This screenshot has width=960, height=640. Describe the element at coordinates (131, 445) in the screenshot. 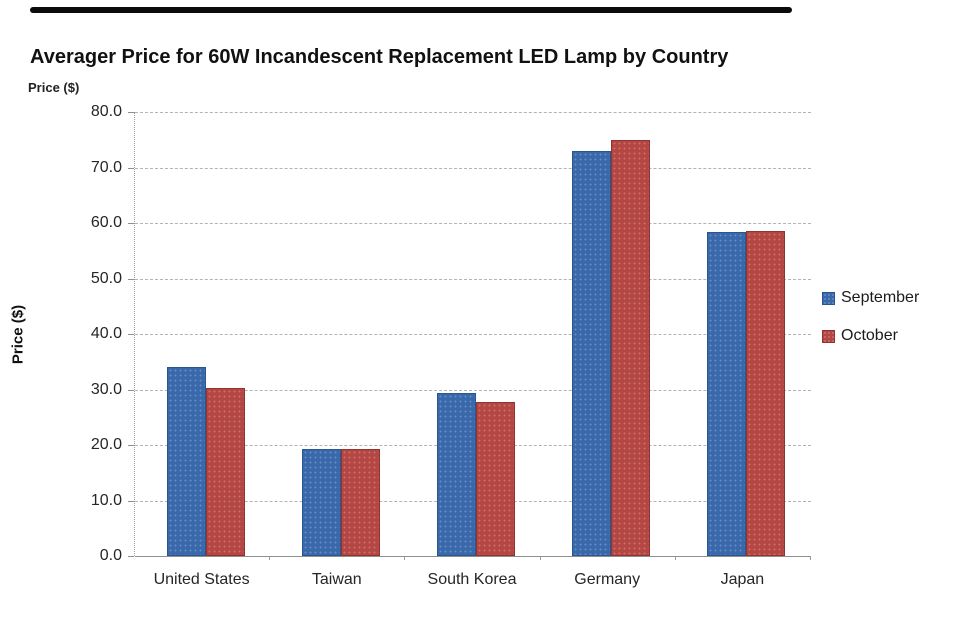

I see `y-tick-20.0` at that location.